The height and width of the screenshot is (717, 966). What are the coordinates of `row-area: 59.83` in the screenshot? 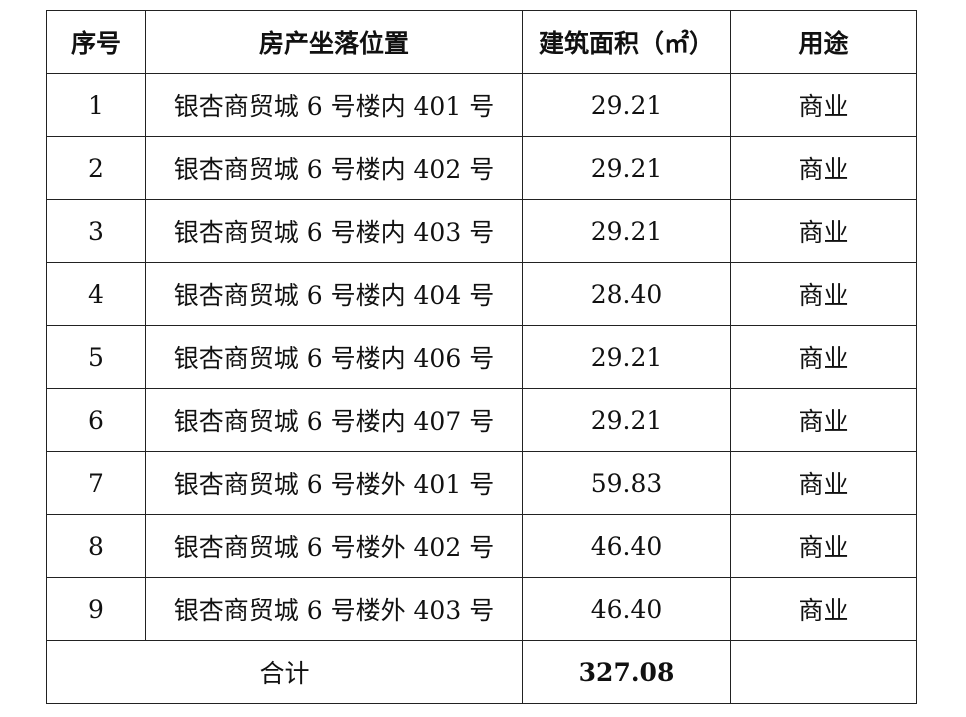 It's located at (626, 483).